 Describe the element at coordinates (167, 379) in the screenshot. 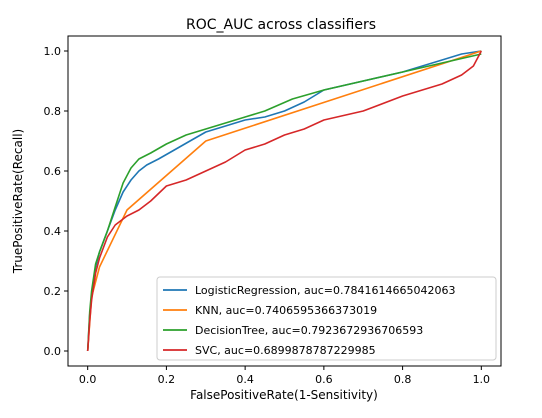

I see `x-tick-label: 0.2` at that location.